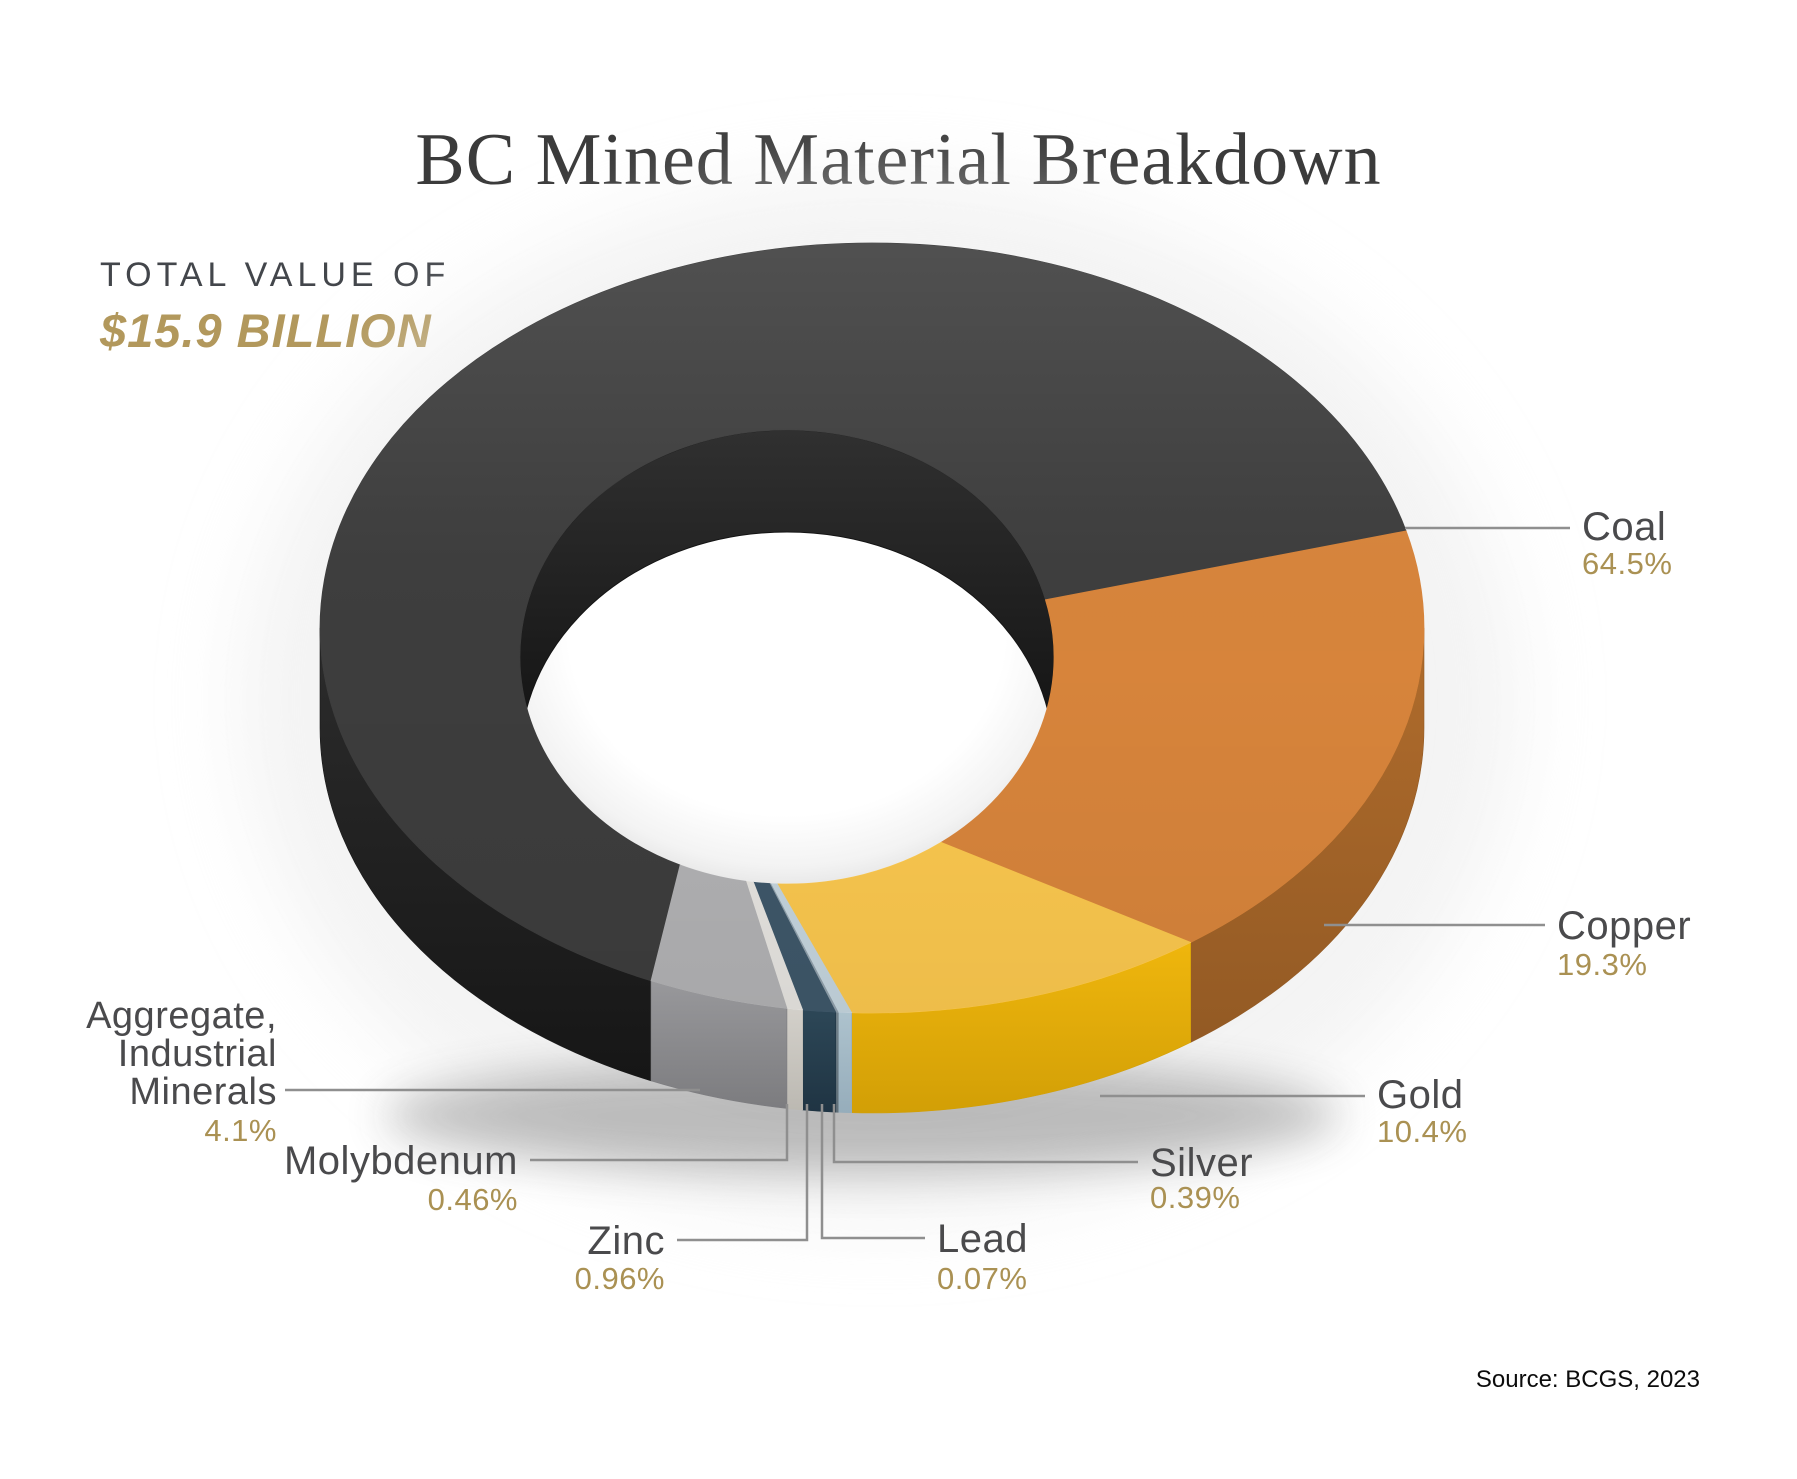 The height and width of the screenshot is (1479, 1797). Describe the element at coordinates (203, 1092) in the screenshot. I see `slice-label-aggregate: Minerals` at that location.